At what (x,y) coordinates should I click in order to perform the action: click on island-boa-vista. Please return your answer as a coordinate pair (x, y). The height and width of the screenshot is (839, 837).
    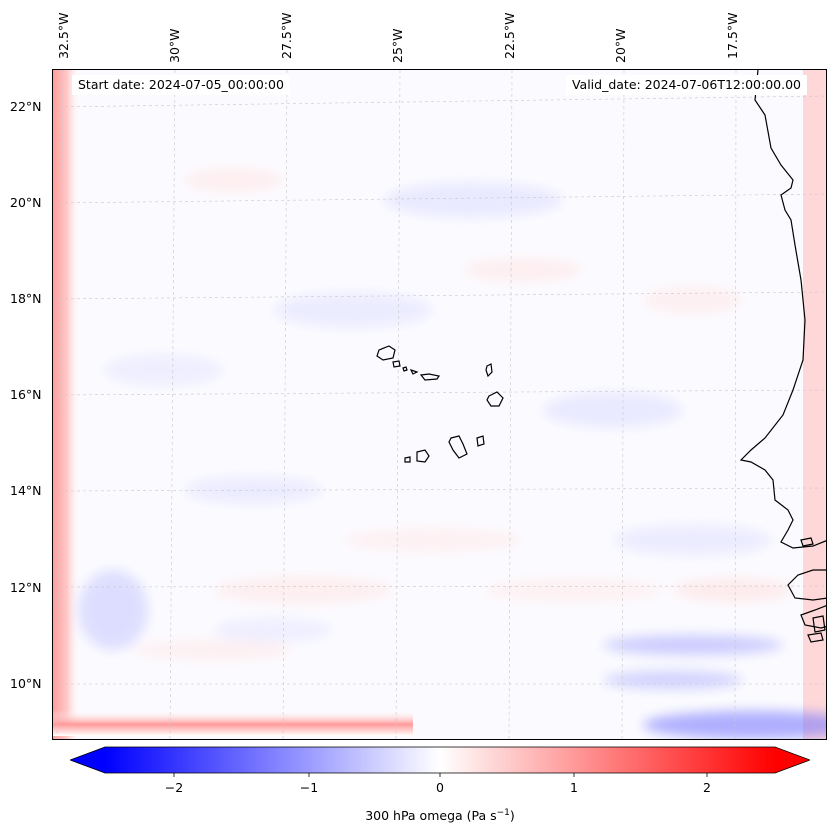
    Looking at the image, I should click on (495, 399).